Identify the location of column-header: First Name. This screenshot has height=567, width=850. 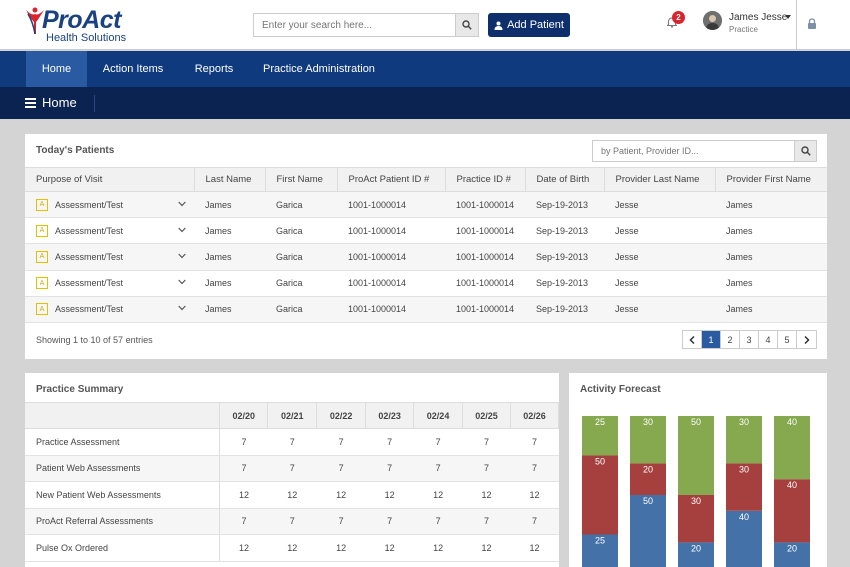
(301, 179).